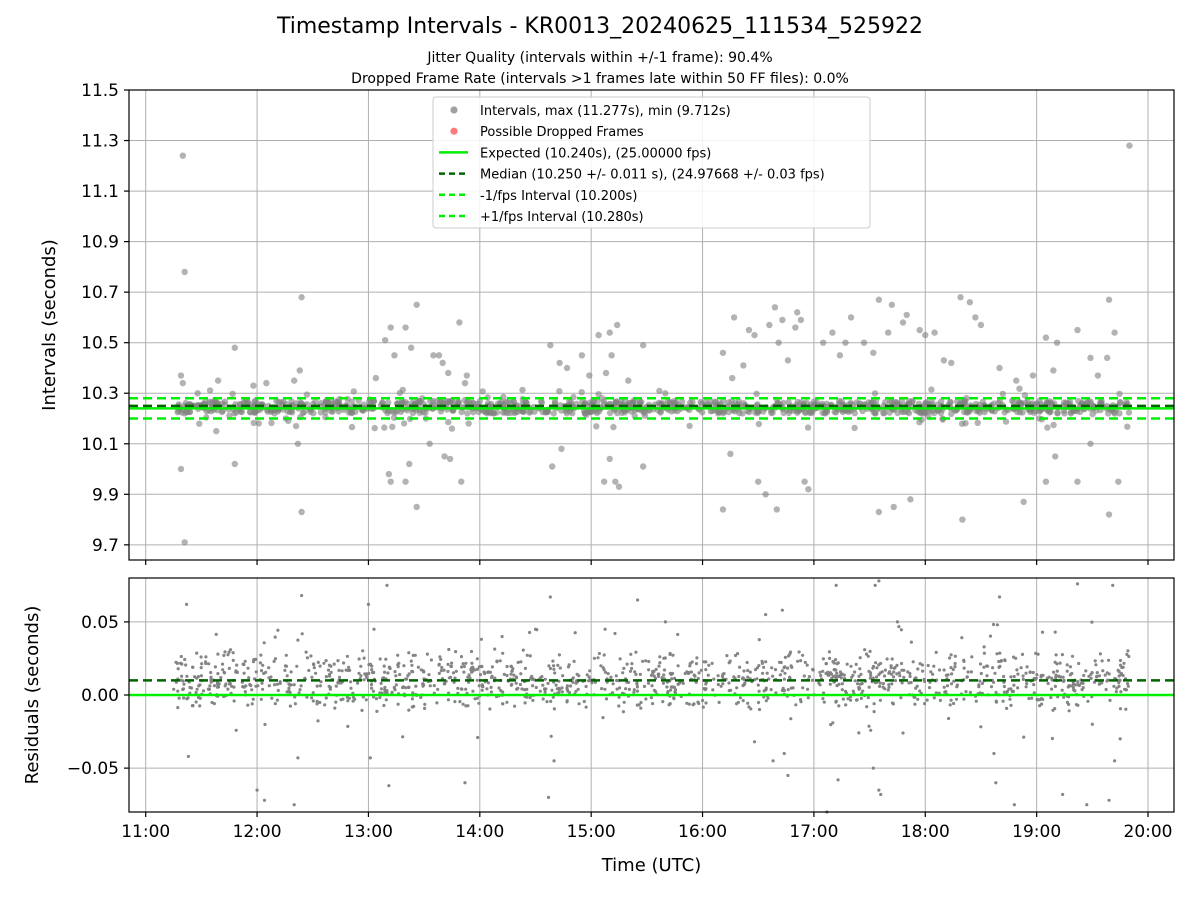  Describe the element at coordinates (595, 153) in the screenshot. I see `legend-label-2: Expected (10.240s), (25.00000 fps)` at that location.